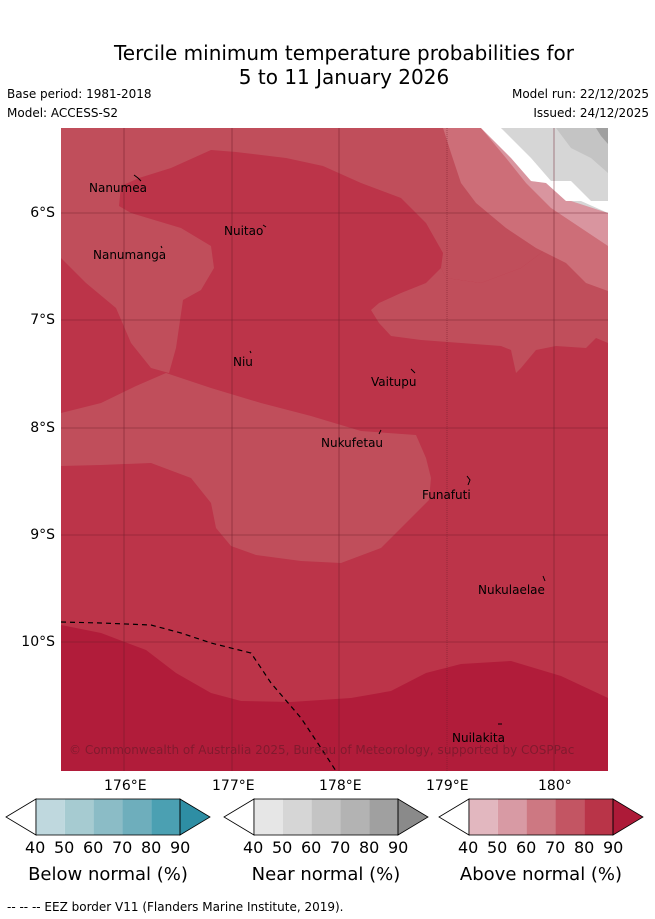  Describe the element at coordinates (180, 847) in the screenshot. I see `below-tick-90: 90` at that location.